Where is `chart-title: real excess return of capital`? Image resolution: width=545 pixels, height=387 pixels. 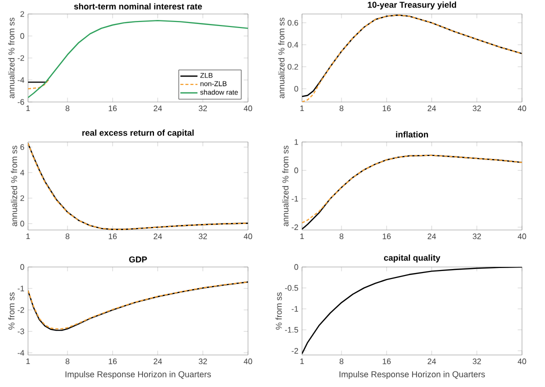 chart-title: real excess return of capital is located at coordinates (138, 134).